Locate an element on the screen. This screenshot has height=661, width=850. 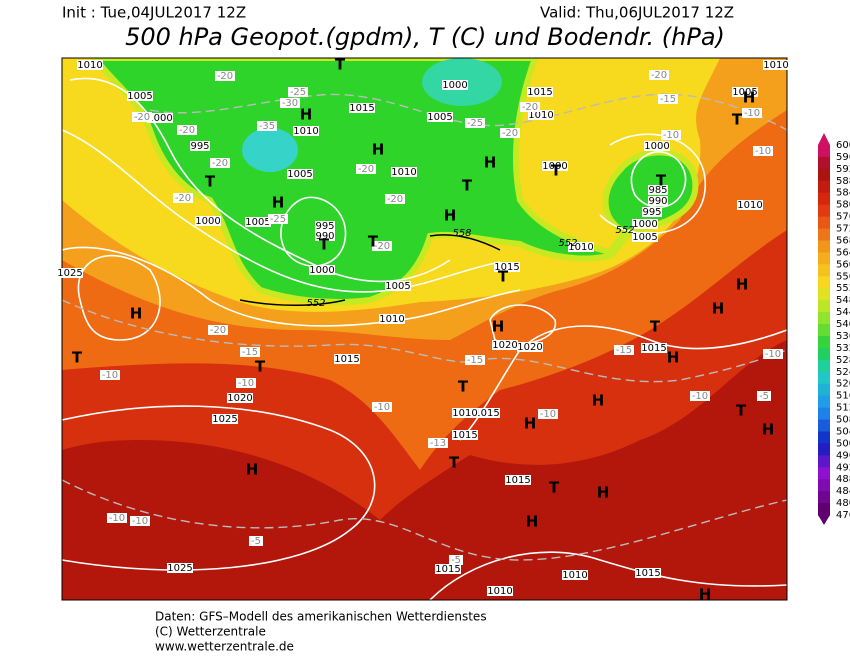
colorbar-label: 580 is located at coordinates (843, 205).